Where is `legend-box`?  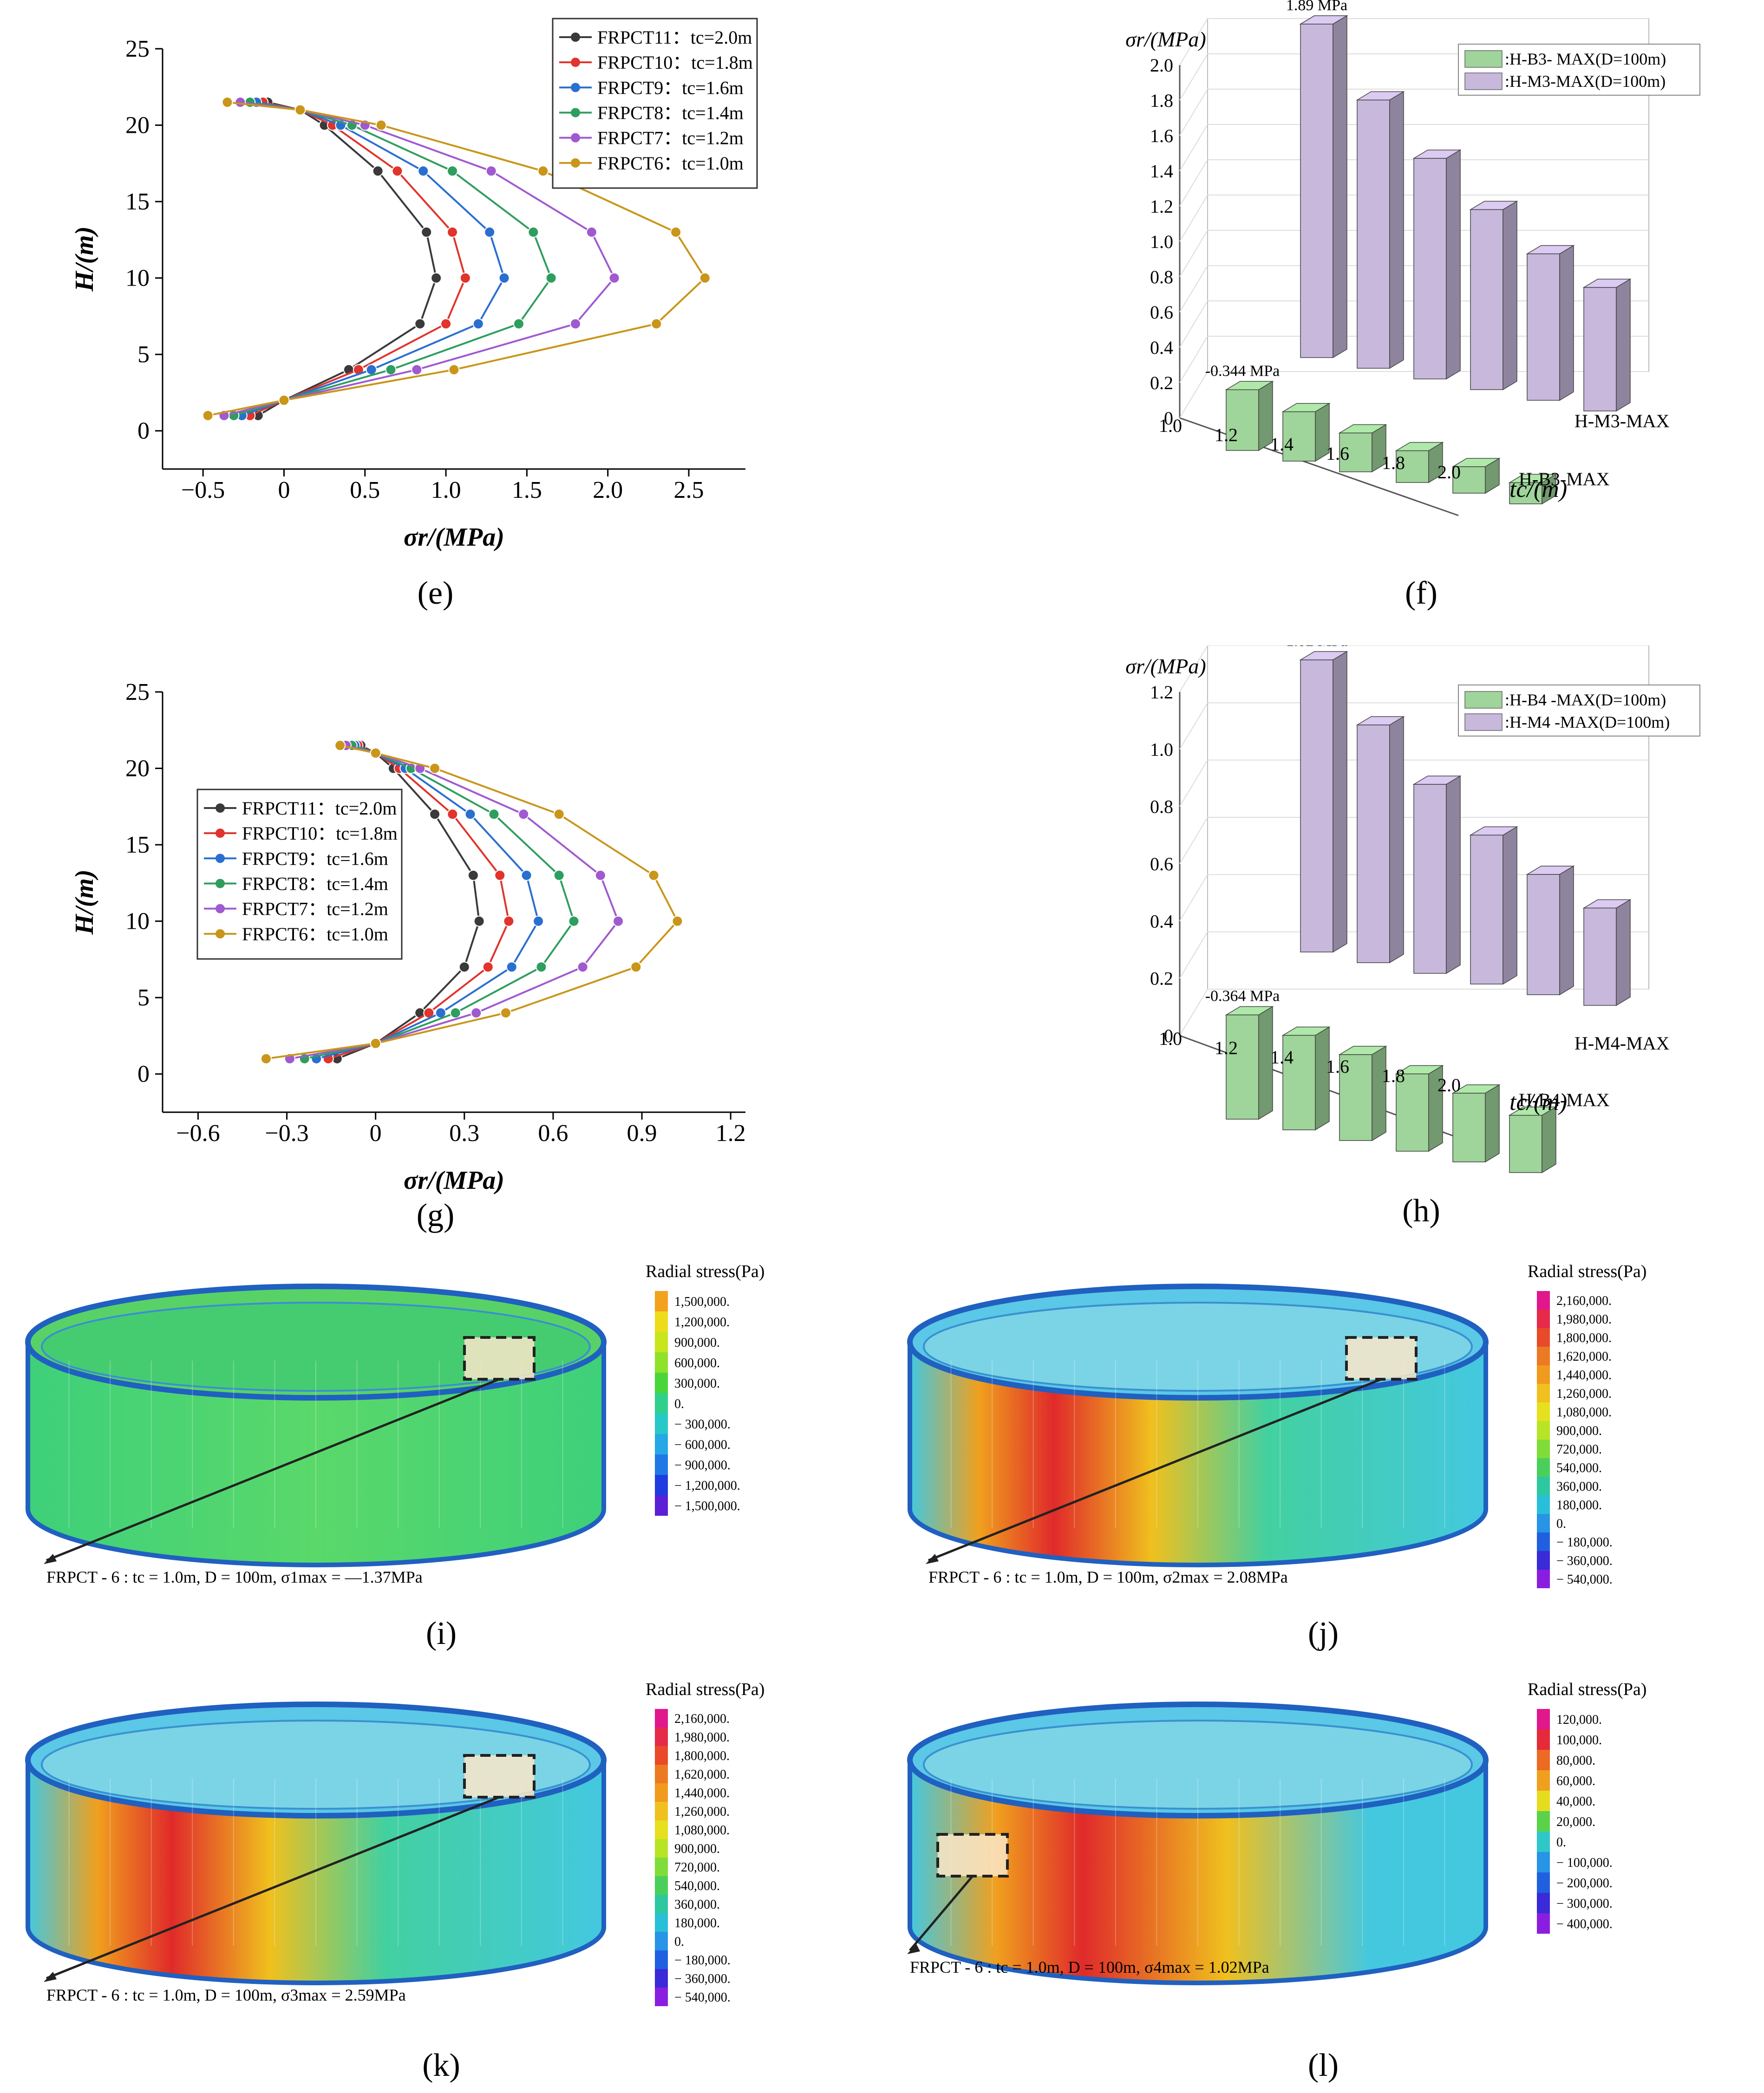 legend-box is located at coordinates (655, 103).